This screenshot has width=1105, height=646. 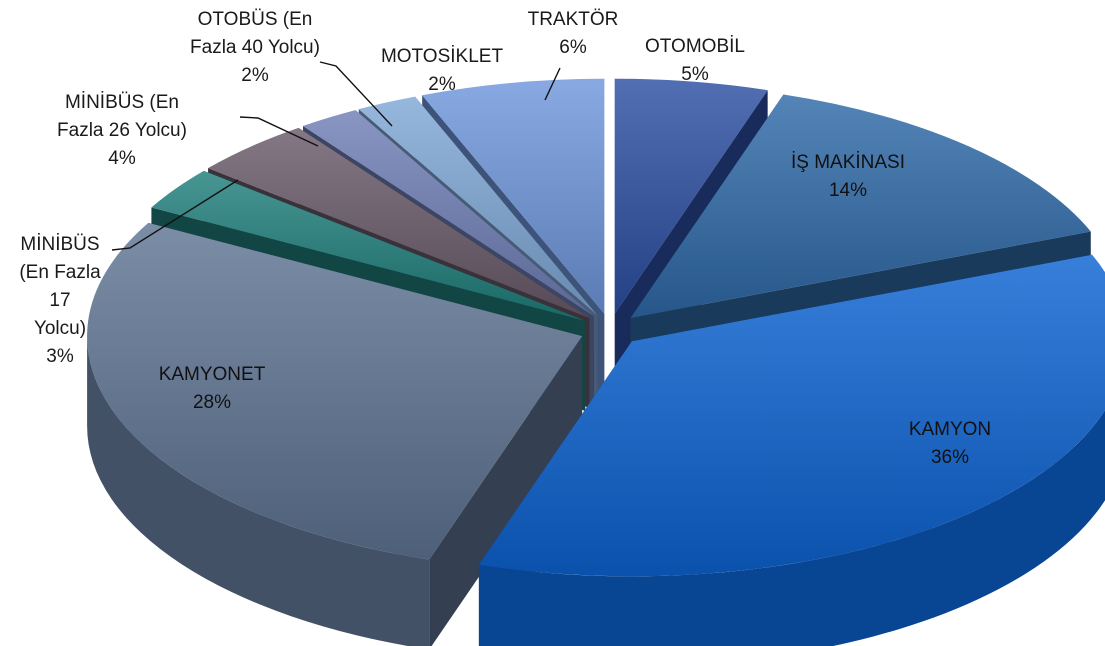 I want to click on leader-lines, so click(x=336, y=156).